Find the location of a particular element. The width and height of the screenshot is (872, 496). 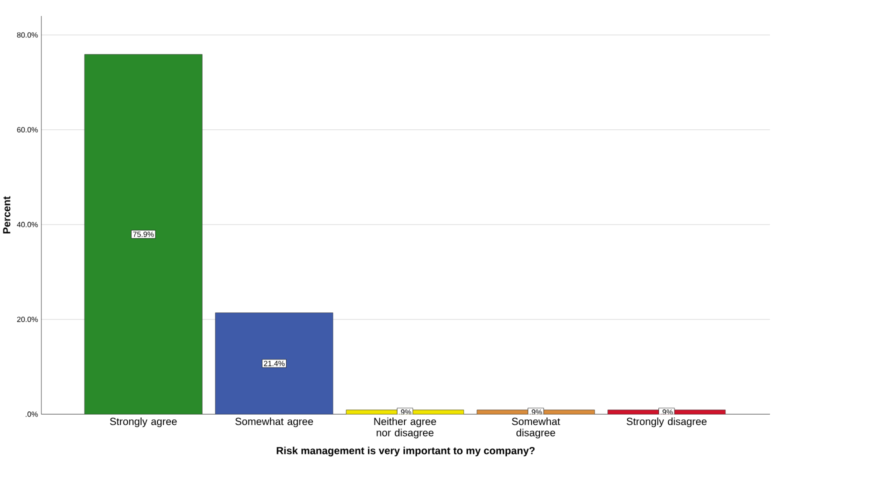

x-tick-label: Strongly disagree is located at coordinates (666, 422).